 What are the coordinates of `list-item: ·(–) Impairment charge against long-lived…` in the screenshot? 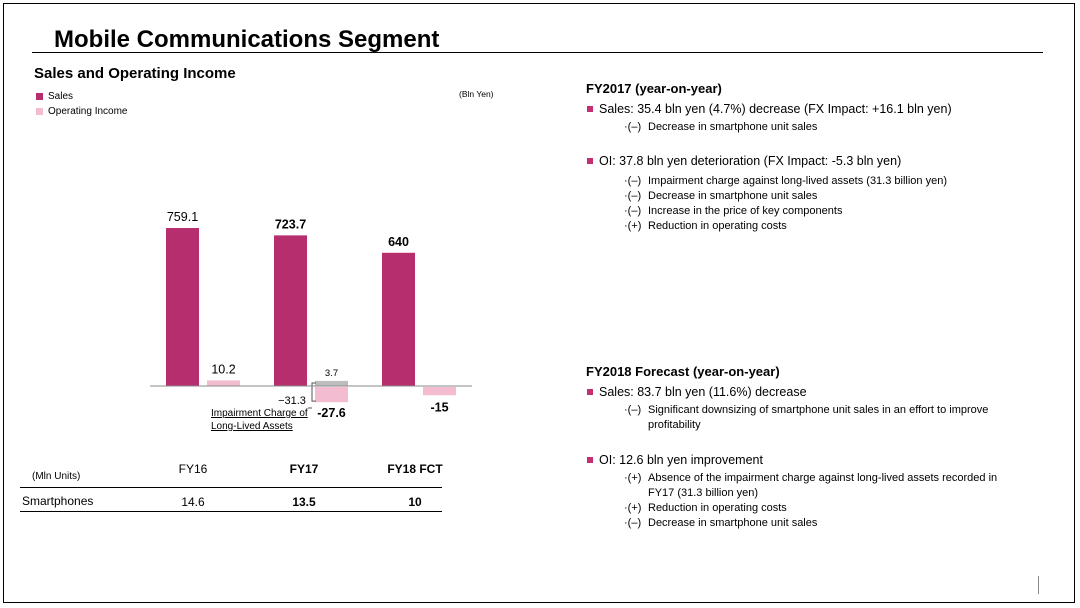 It's located at (785, 181).